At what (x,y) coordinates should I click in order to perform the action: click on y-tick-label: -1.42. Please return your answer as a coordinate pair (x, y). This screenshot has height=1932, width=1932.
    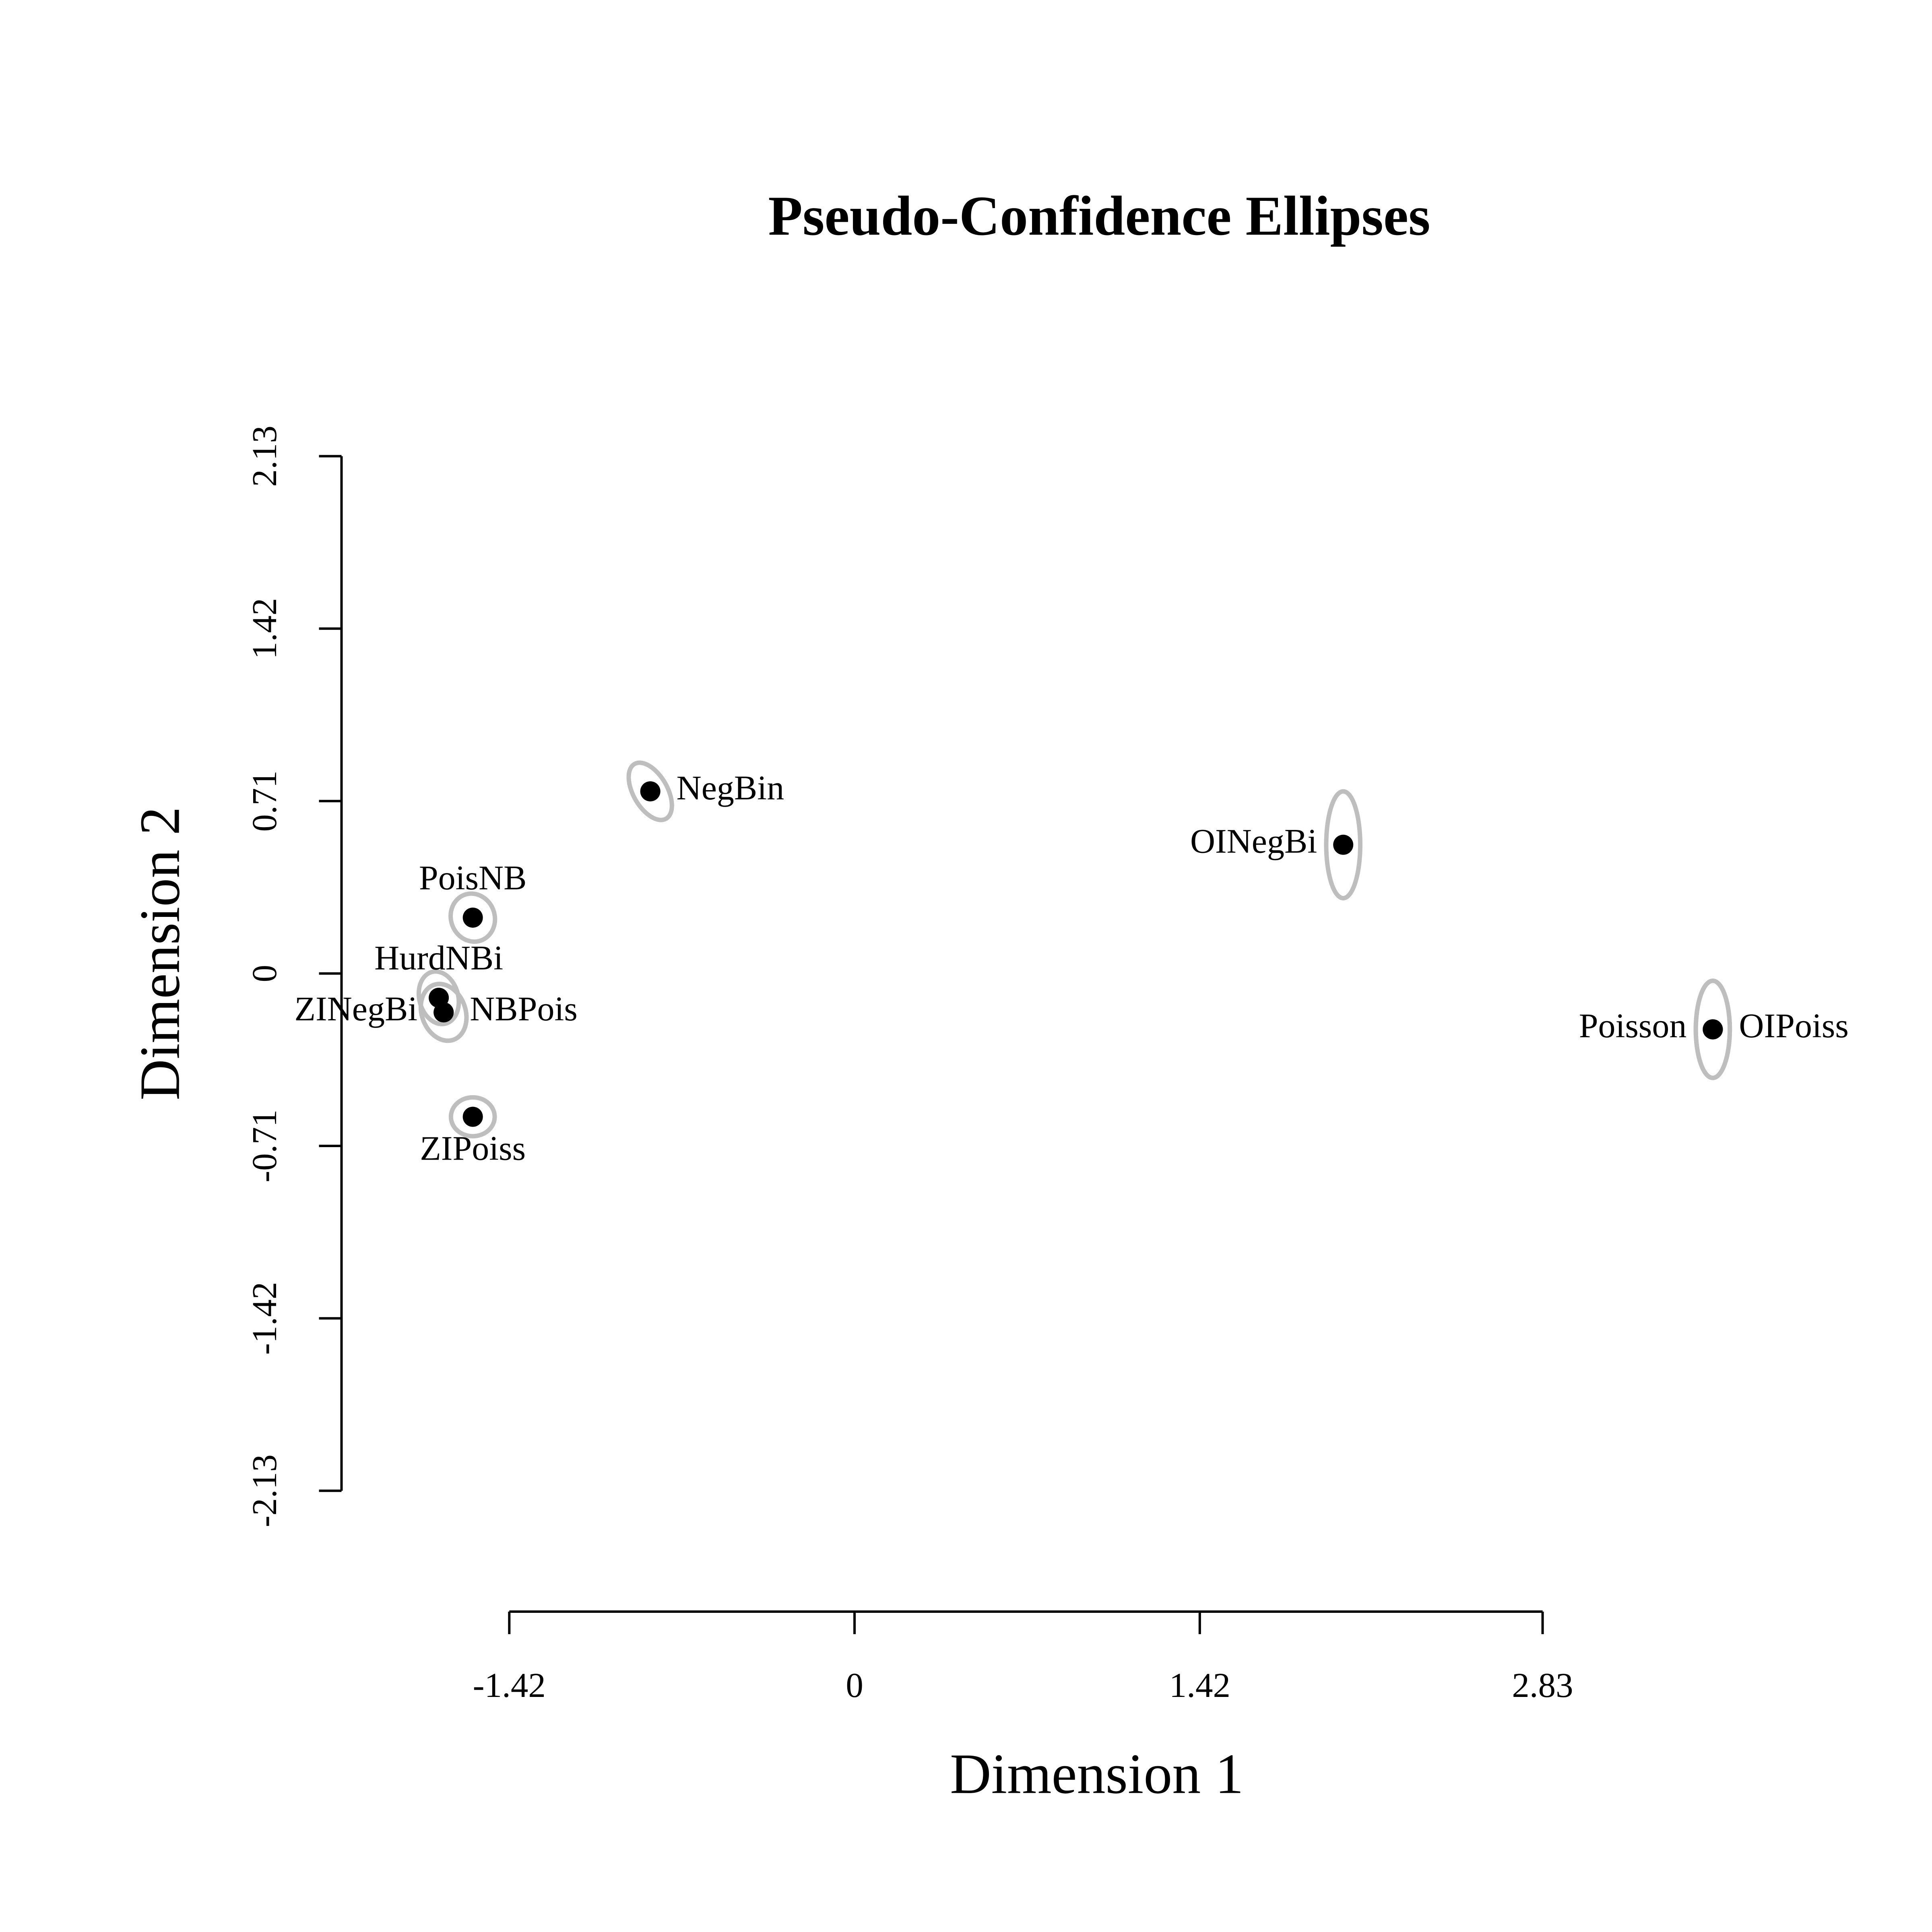
    Looking at the image, I should click on (264, 1318).